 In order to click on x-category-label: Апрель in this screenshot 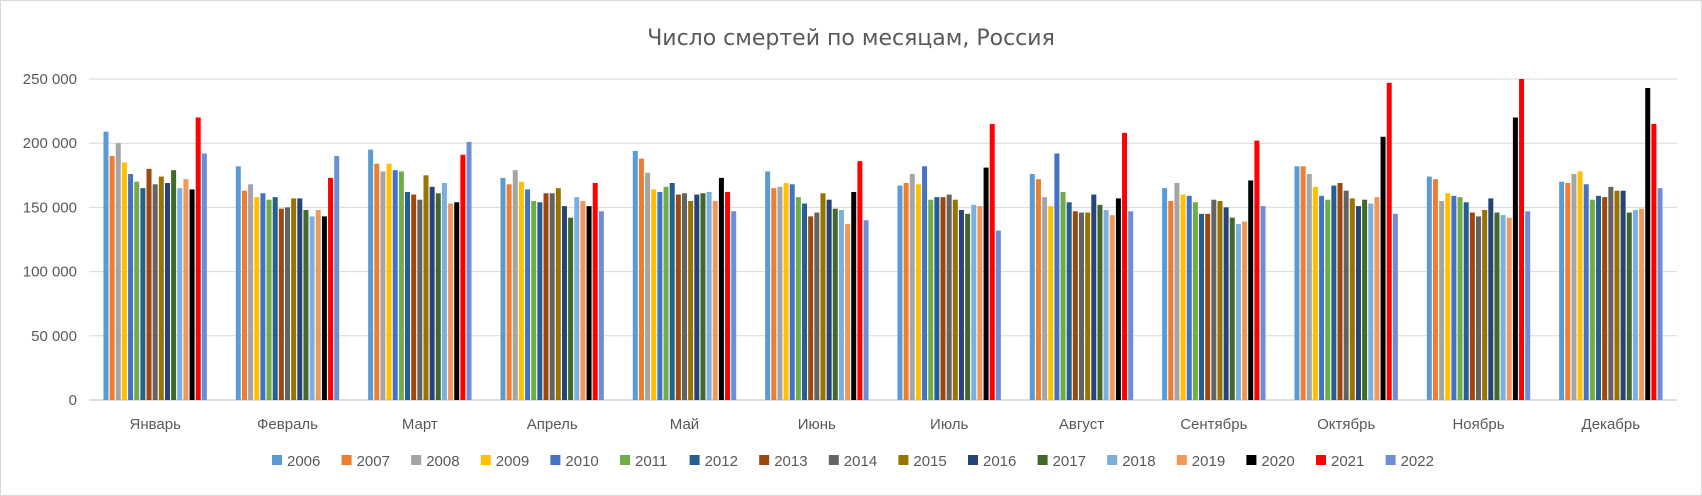, I will do `click(552, 424)`.